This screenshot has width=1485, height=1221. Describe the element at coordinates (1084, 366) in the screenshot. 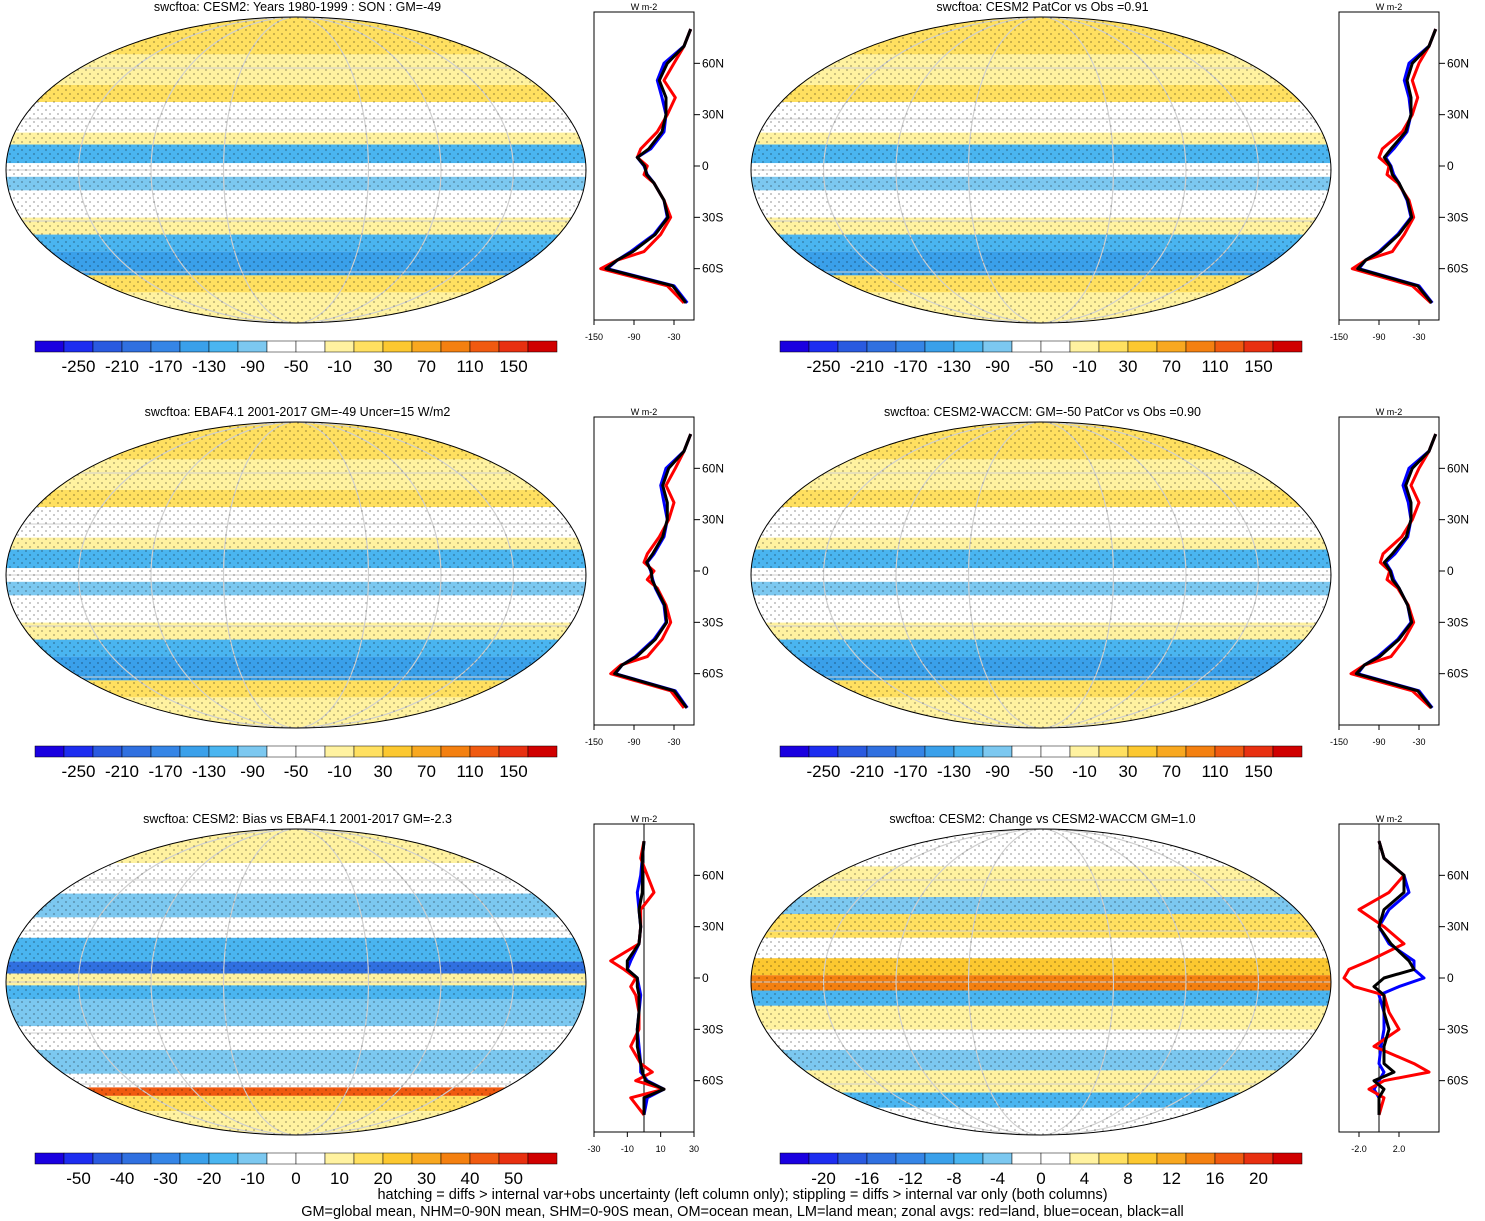

I see `colorbar-label: -10` at that location.